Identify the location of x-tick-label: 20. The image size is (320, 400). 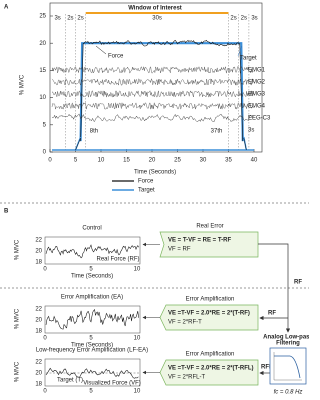
(152, 161).